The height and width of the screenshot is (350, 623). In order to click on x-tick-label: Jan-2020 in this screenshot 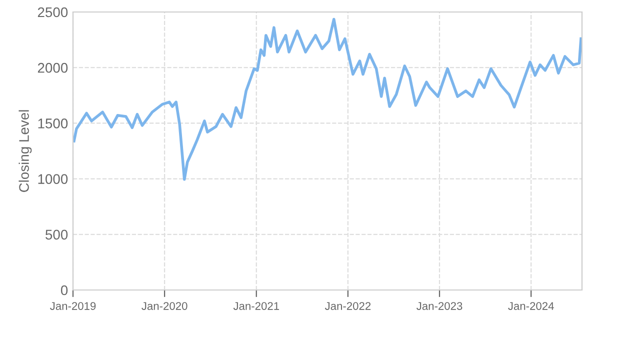, I will do `click(165, 306)`.